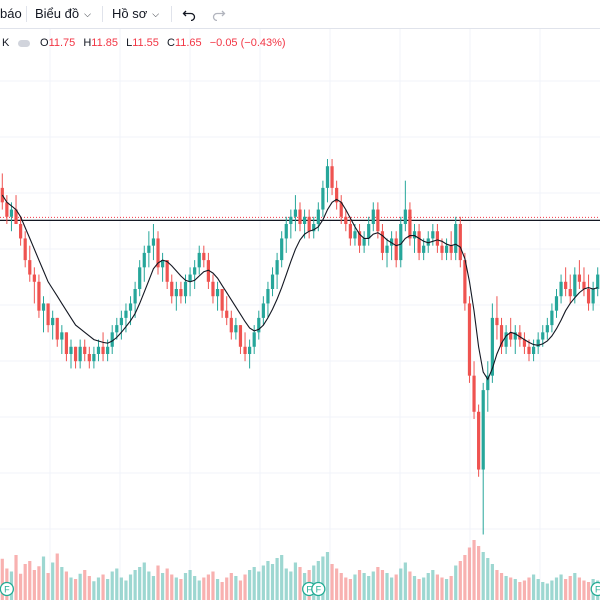  I want to click on toolbar-item-label: báo, so click(11, 13).